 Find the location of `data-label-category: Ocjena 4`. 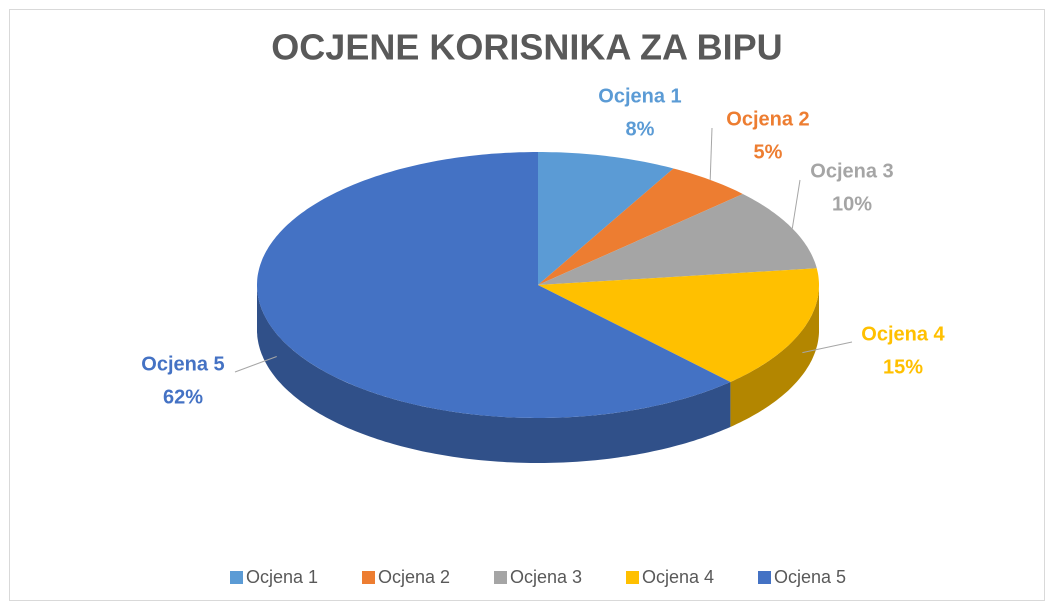

data-label-category: Ocjena 4 is located at coordinates (903, 334).